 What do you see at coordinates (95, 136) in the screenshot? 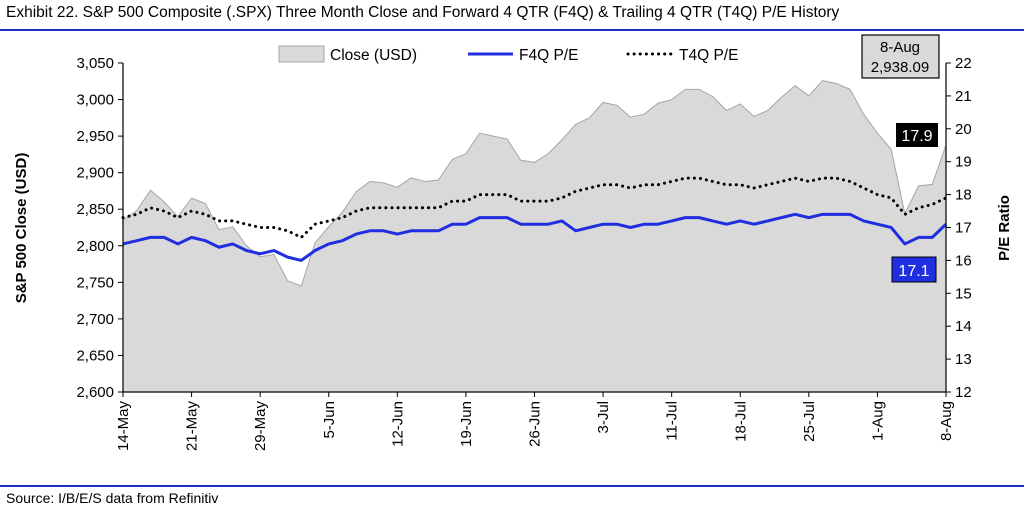
I see `left-tick-label: 2,950` at bounding box center [95, 136].